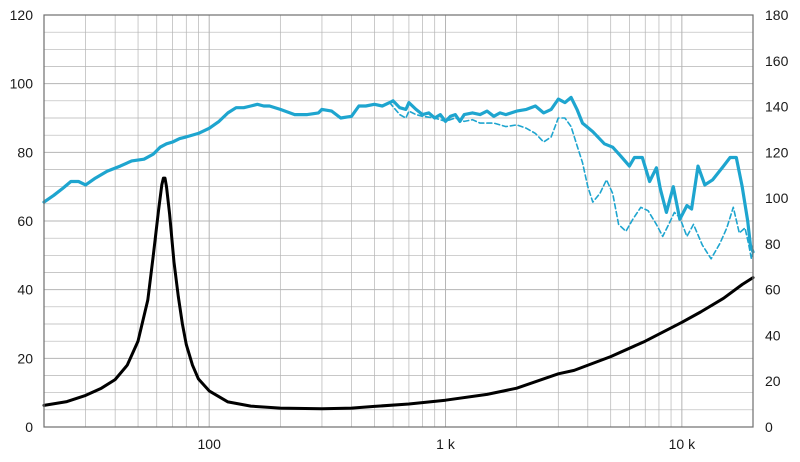 The image size is (800, 462). I want to click on y-left-tick-label: 100, so click(22, 84).